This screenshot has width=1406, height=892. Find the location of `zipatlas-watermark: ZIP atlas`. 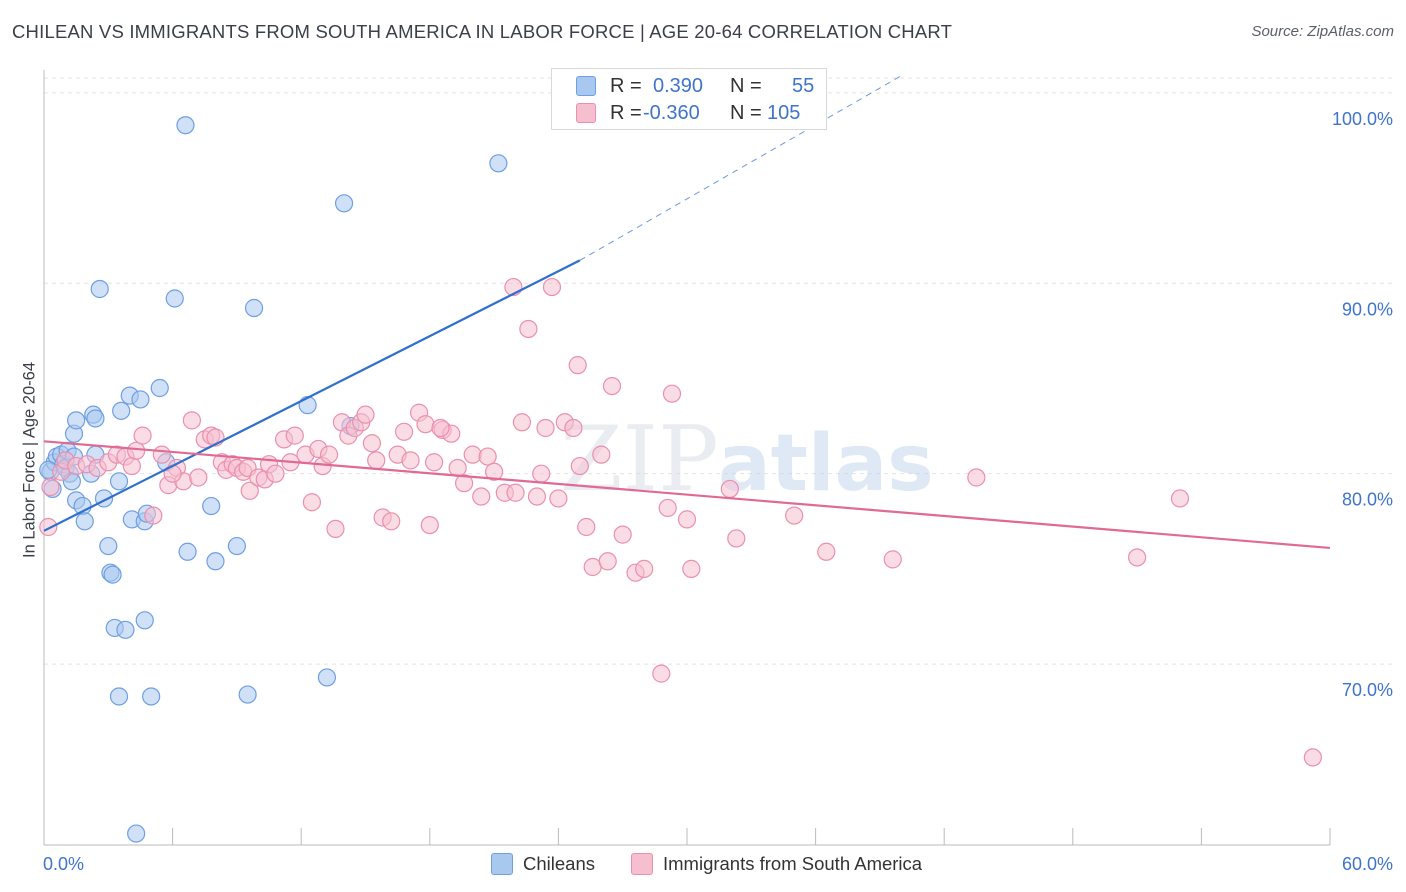

zipatlas-watermark: ZIP atlas is located at coordinates (747, 459).